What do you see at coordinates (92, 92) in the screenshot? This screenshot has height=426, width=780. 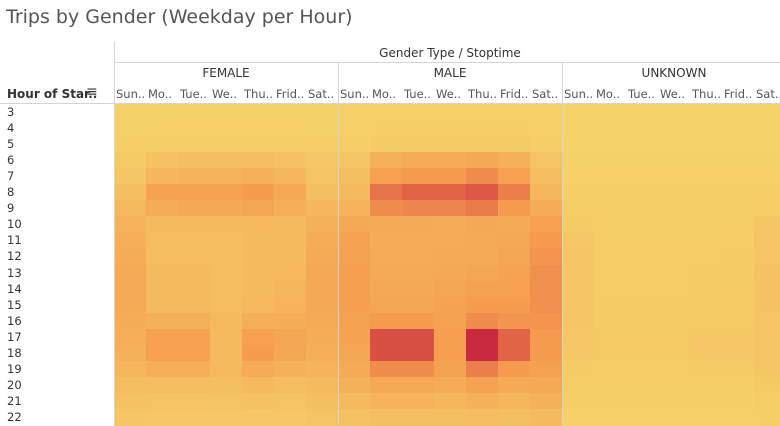 I see `sort-icon: ≡` at bounding box center [92, 92].